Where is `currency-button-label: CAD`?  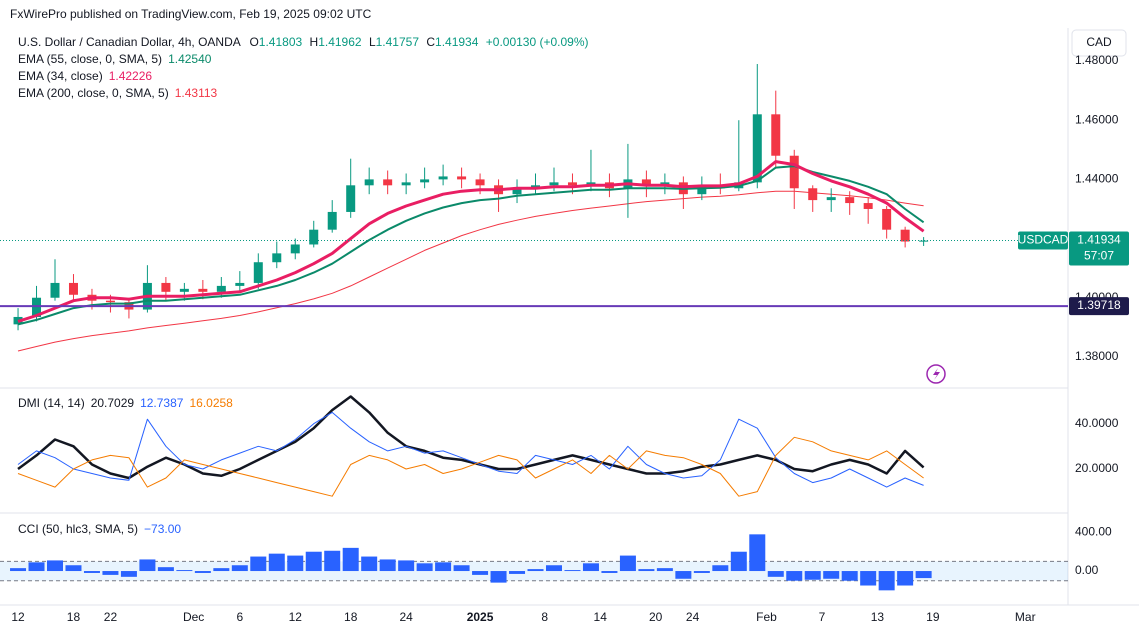 currency-button-label: CAD is located at coordinates (1099, 42).